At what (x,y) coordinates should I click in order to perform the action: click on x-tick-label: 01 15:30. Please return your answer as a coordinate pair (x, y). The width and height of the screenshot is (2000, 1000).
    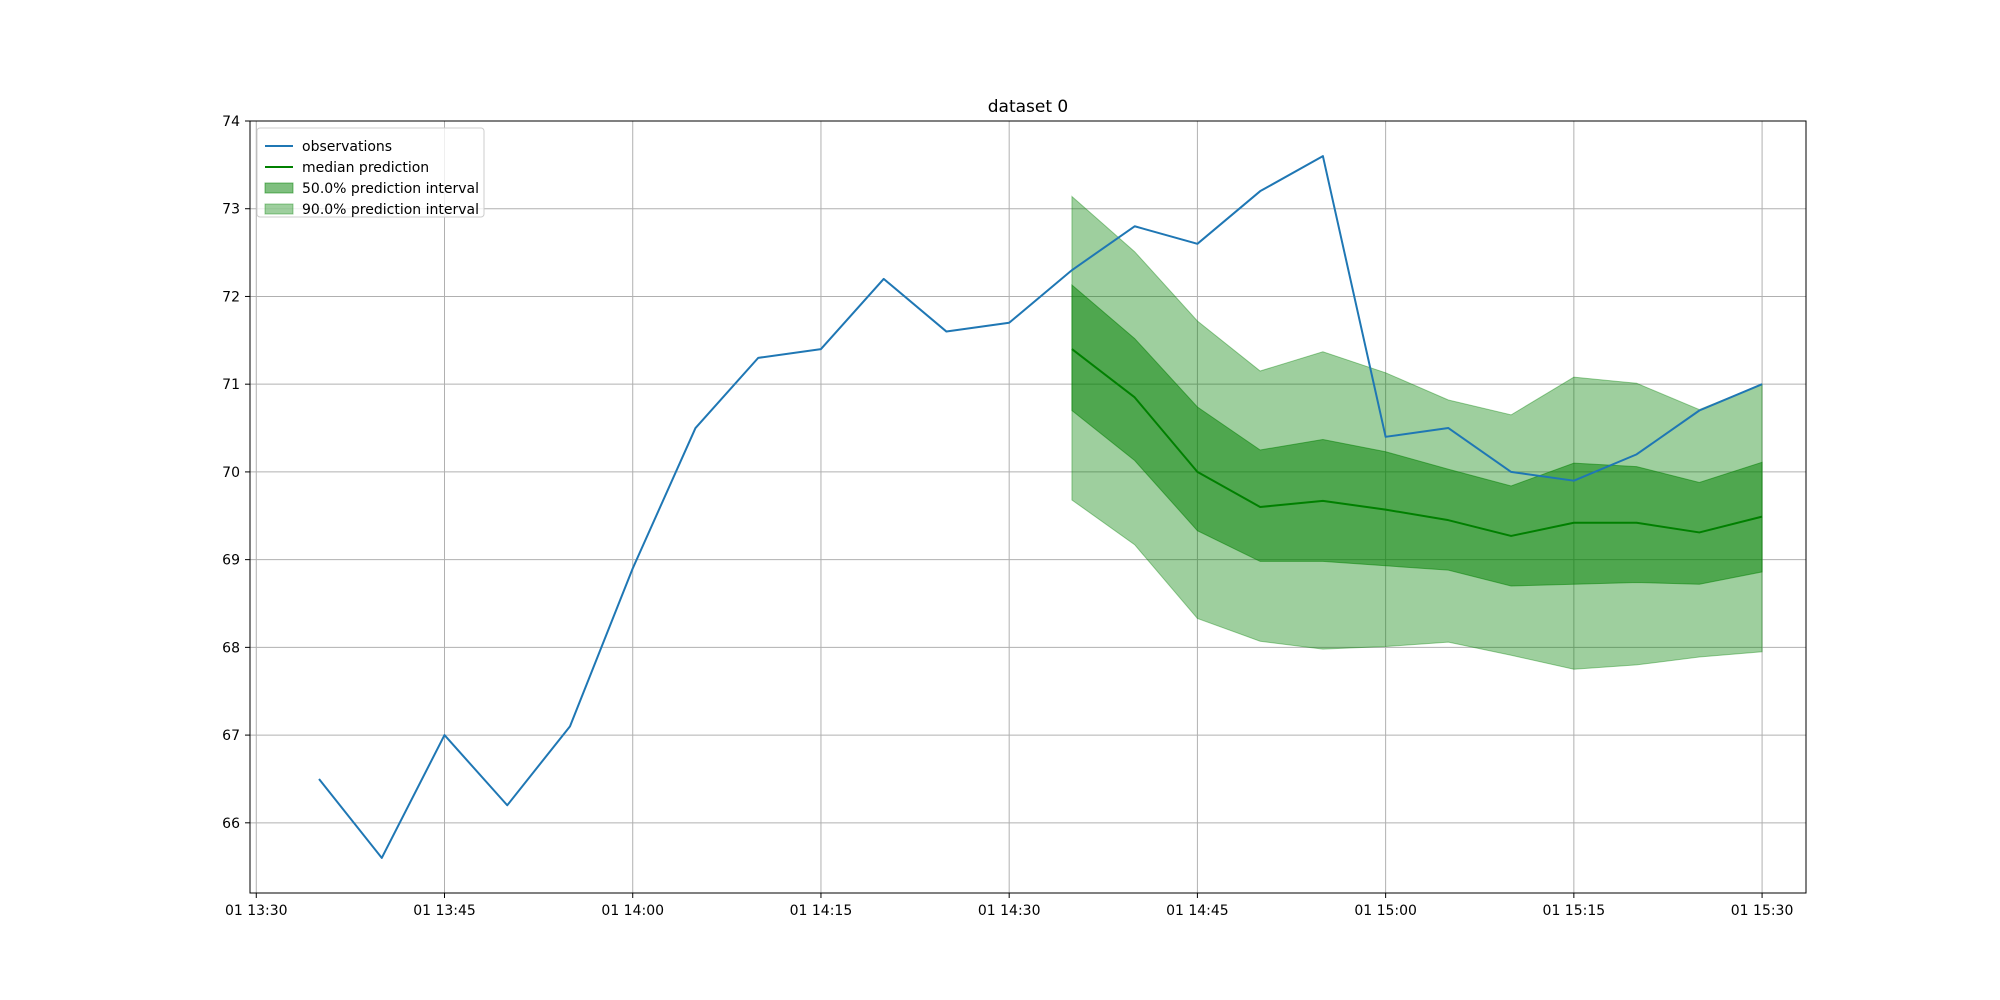
    Looking at the image, I should click on (1762, 911).